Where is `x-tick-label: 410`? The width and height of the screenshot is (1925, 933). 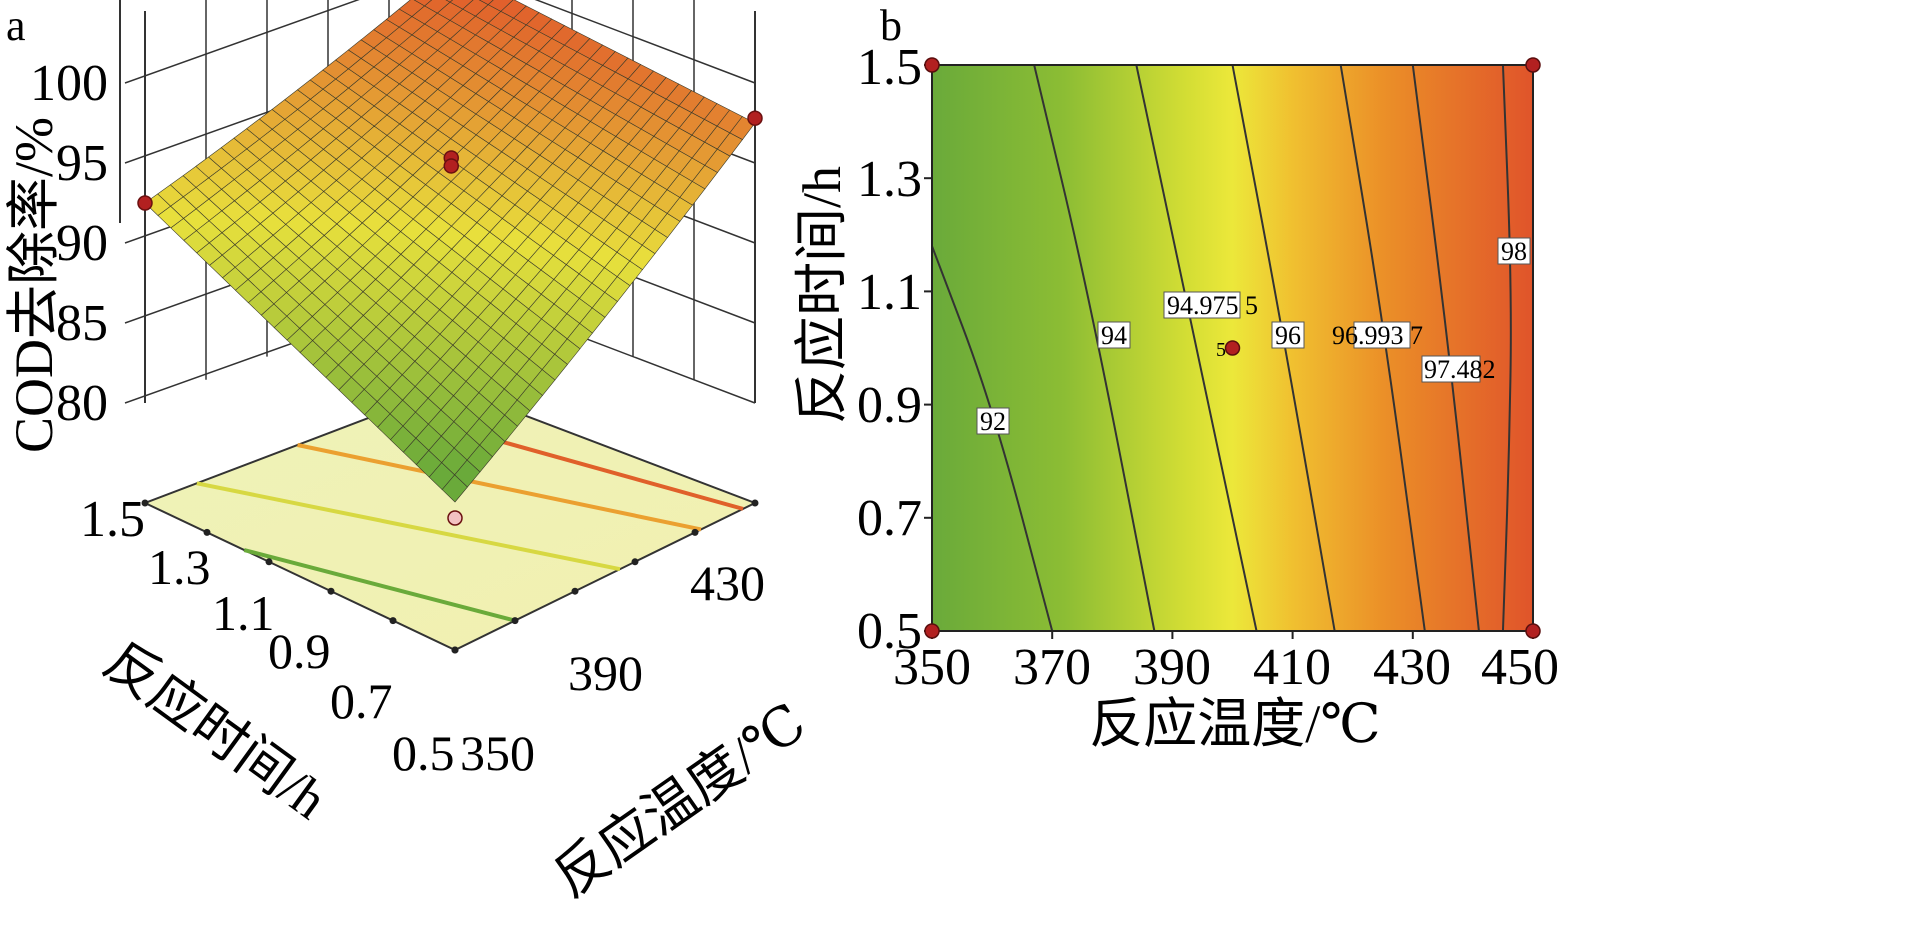 x-tick-label: 410 is located at coordinates (1292, 667).